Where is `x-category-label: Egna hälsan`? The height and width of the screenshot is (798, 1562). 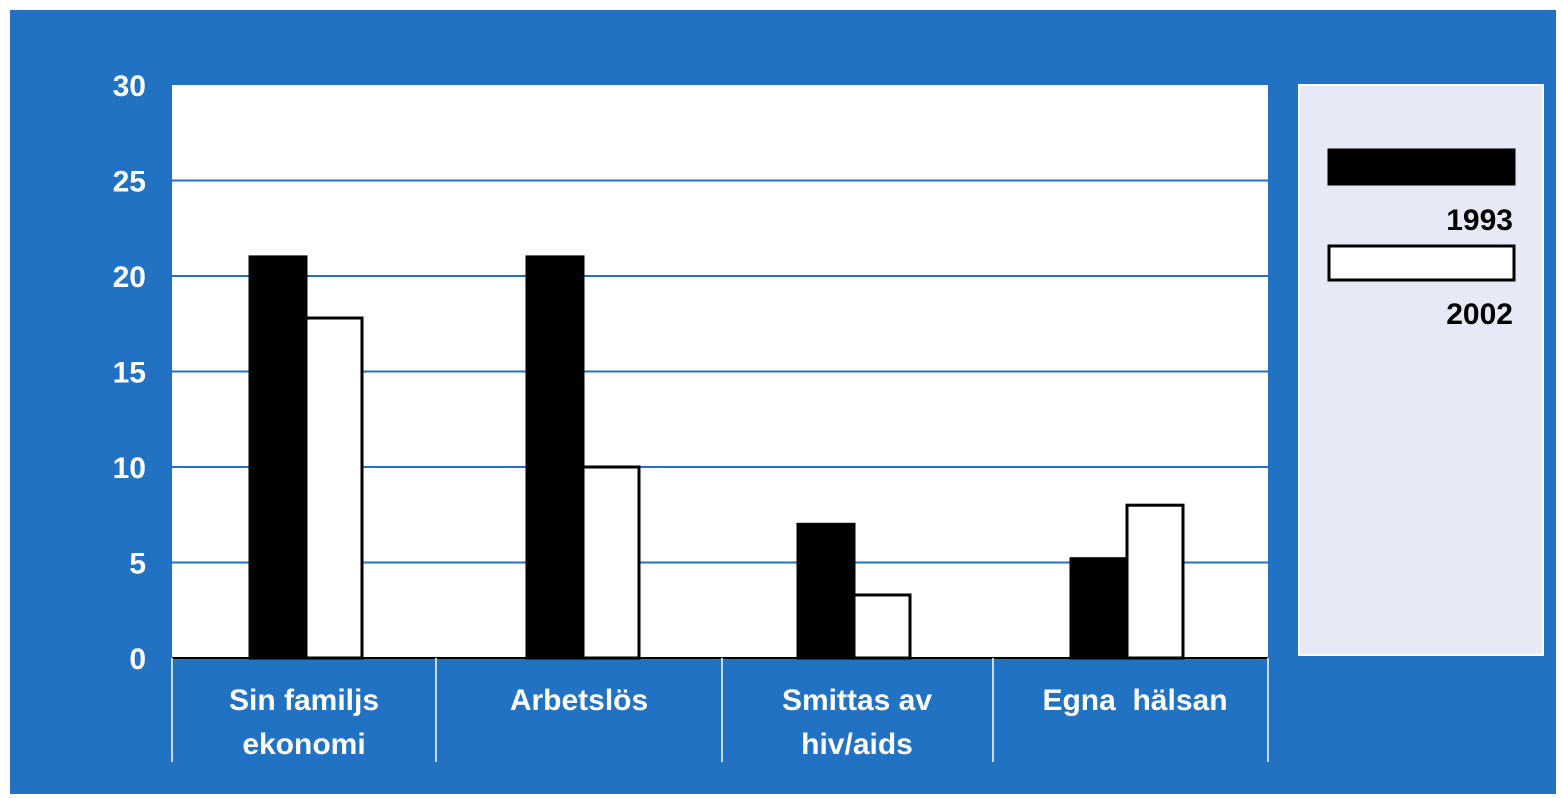 x-category-label: Egna hälsan is located at coordinates (1134, 700).